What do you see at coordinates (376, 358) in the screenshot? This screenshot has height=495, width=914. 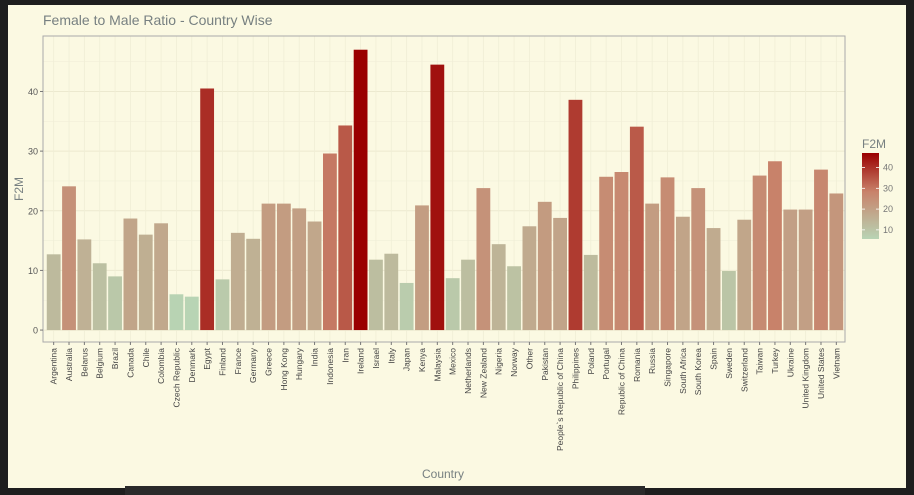 I see `x-tick-label: Israel` at bounding box center [376, 358].